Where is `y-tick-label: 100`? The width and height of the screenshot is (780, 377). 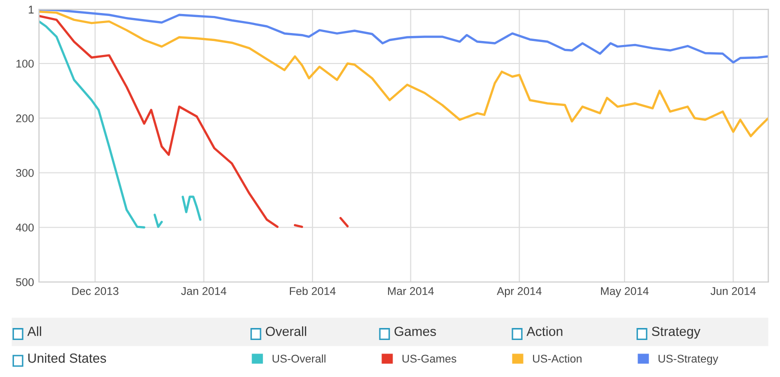 y-tick-label: 100 is located at coordinates (25, 64).